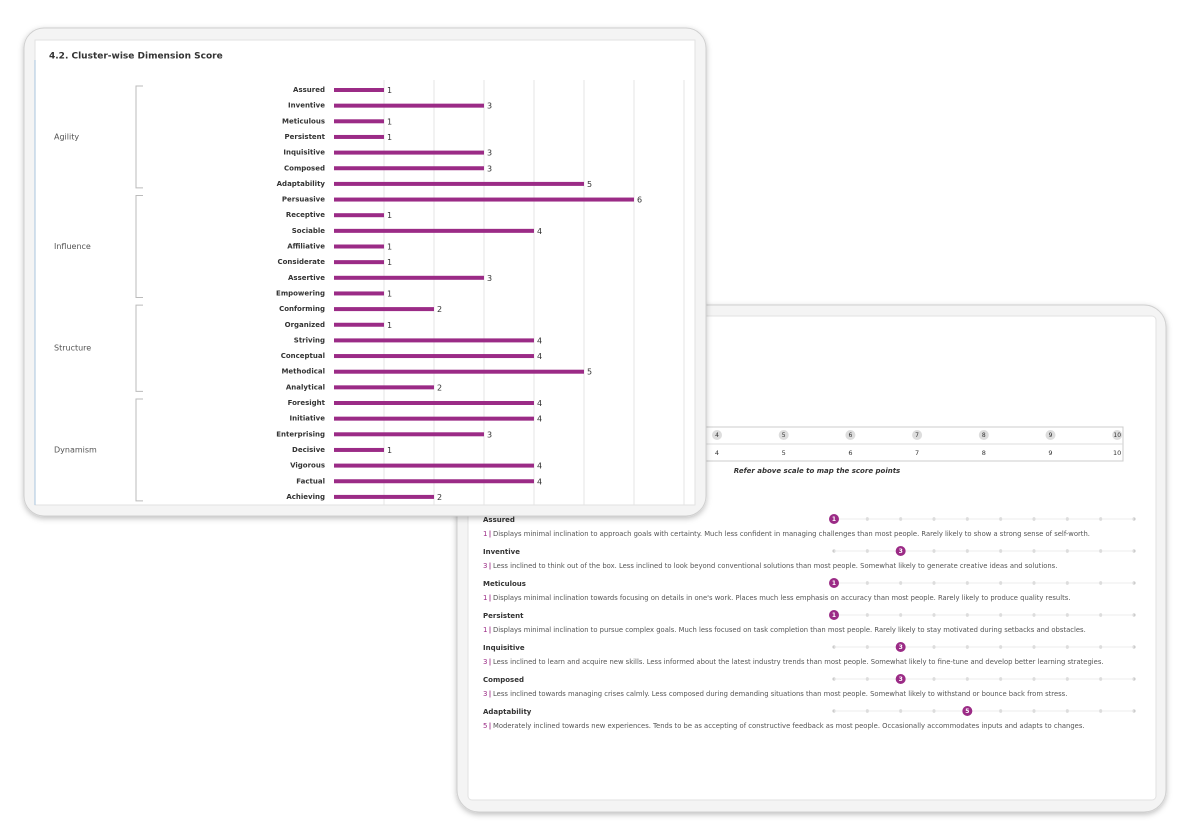  Describe the element at coordinates (589, 372) in the screenshot. I see `value-label: 5` at that location.